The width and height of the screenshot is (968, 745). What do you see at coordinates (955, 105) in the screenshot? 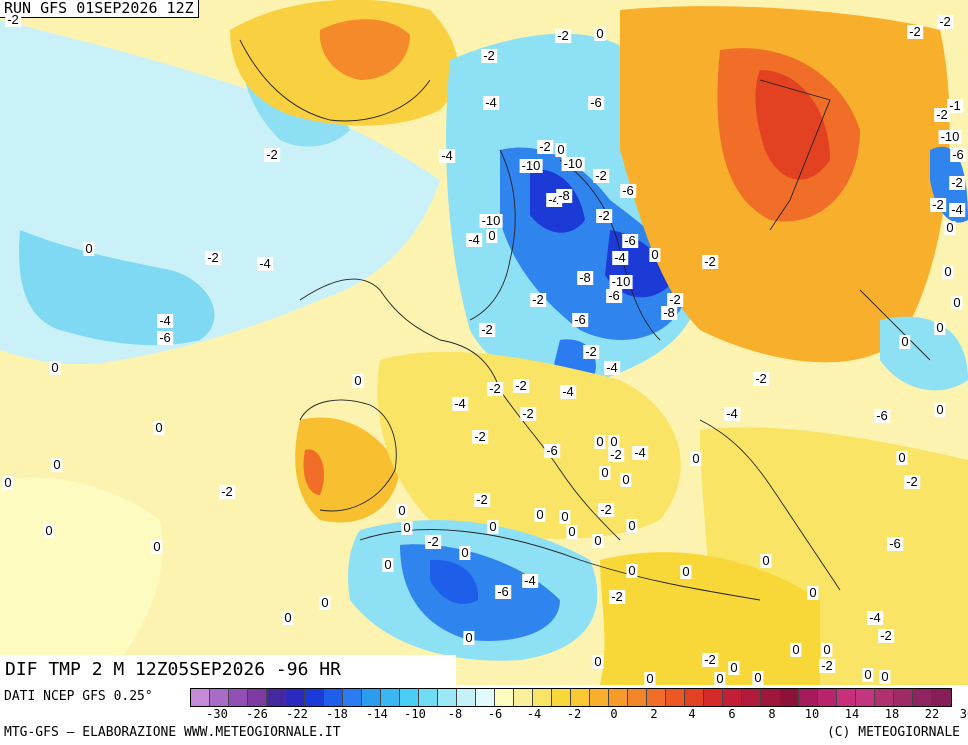
I see `contour-value-label: -1` at bounding box center [955, 105].